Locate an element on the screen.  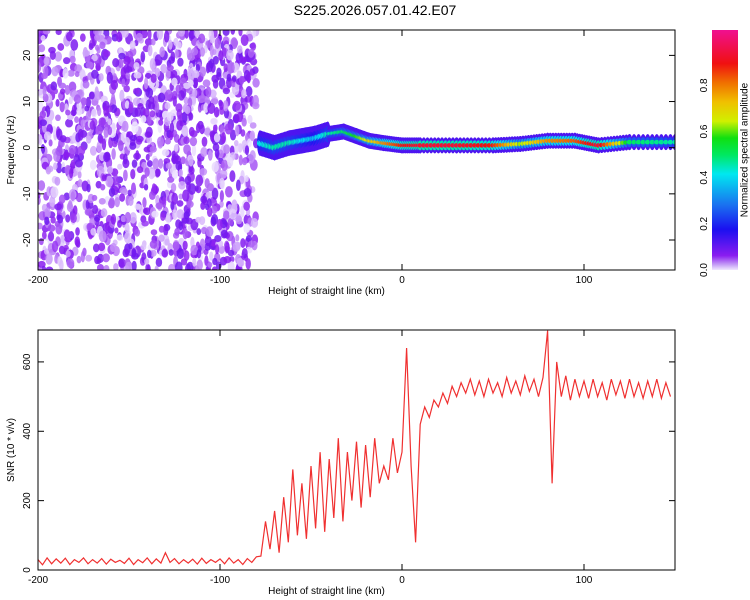
y-tick-label: -20 is located at coordinates (27, 239).